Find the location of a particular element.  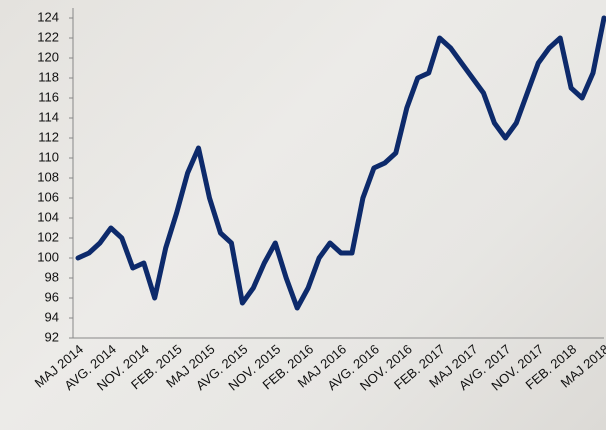

y-tick-label: 96 is located at coordinates (52, 296).